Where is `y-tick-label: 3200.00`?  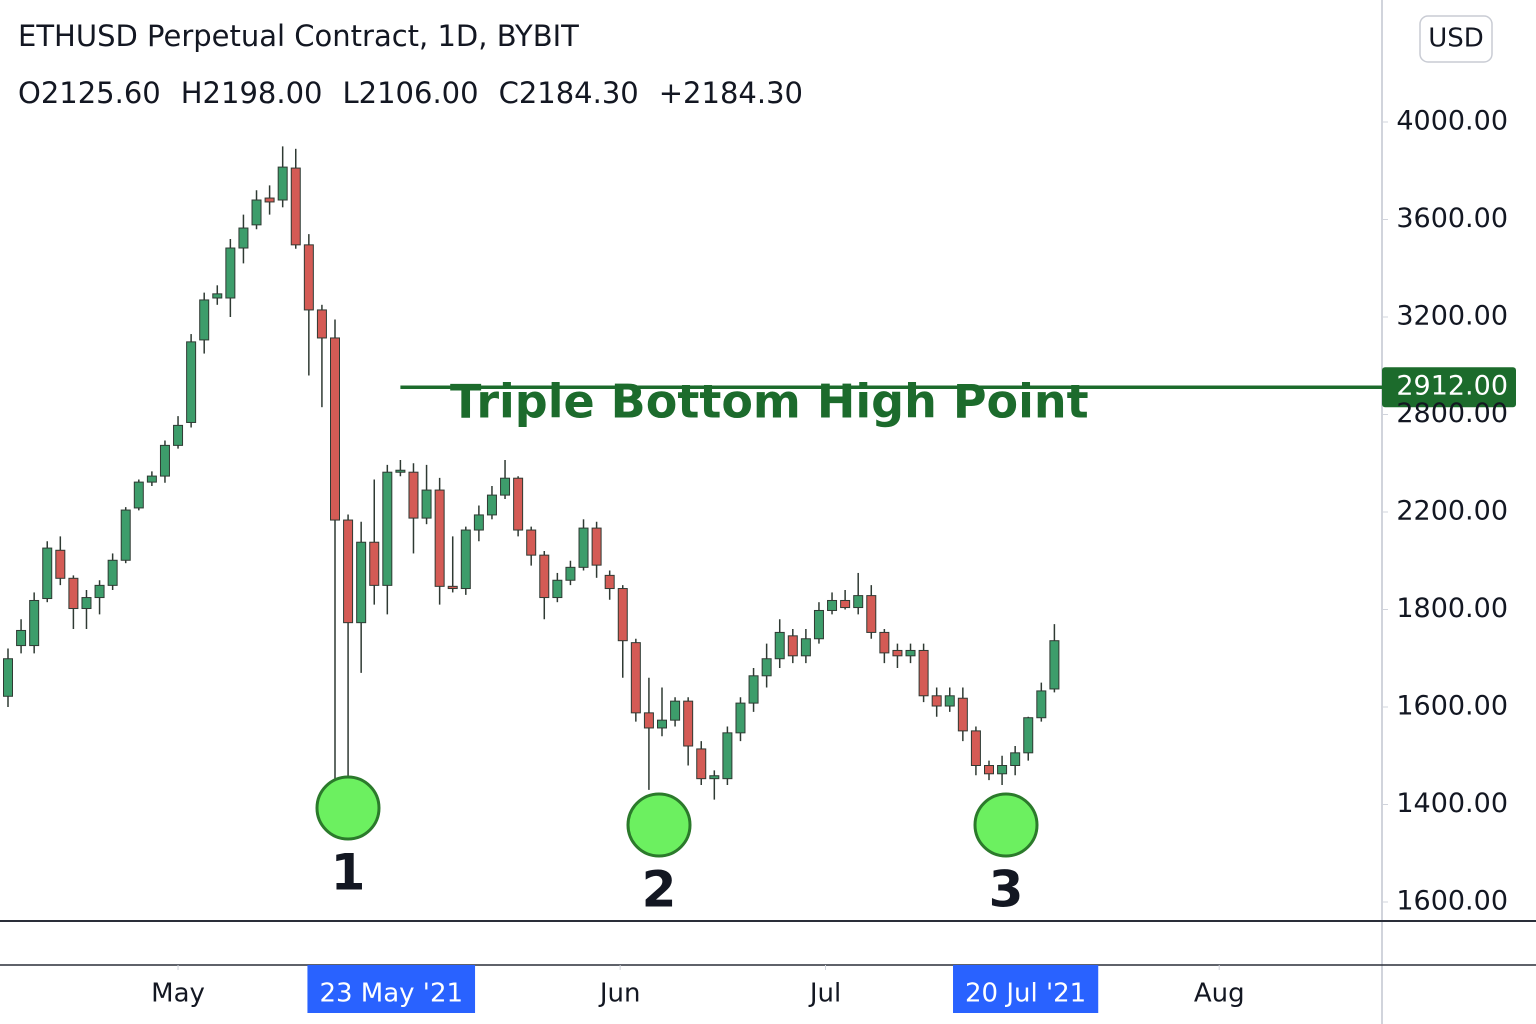
y-tick-label: 3200.00 is located at coordinates (1452, 316).